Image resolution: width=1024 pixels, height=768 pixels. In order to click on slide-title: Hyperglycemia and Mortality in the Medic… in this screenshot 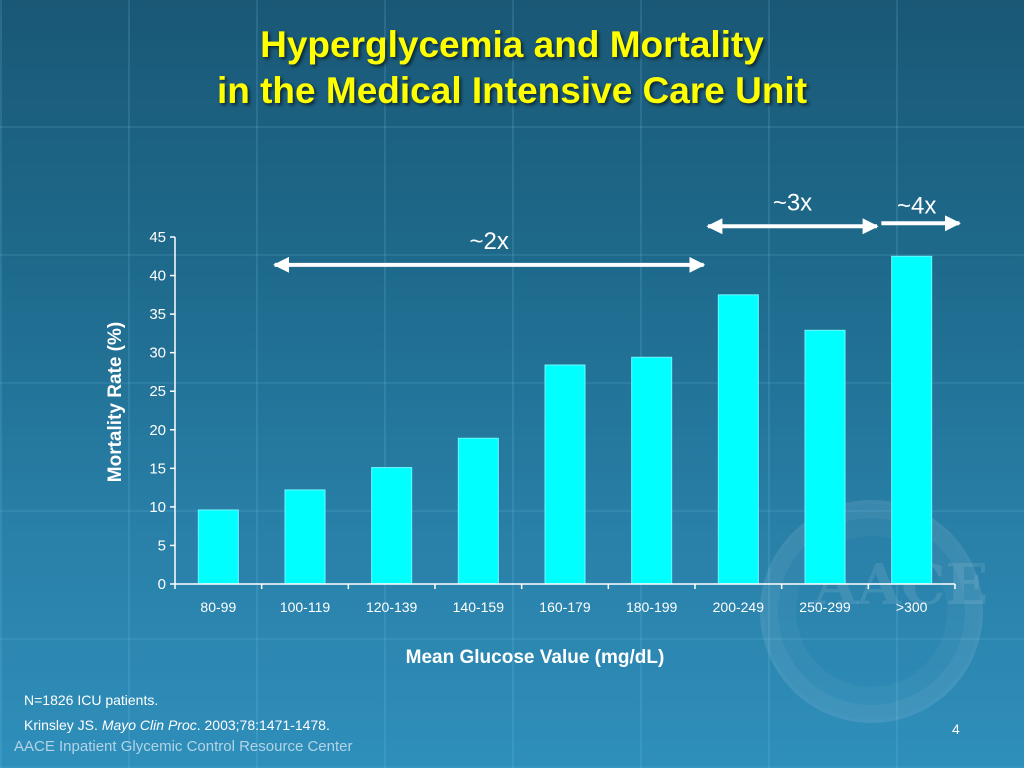, I will do `click(512, 68)`.